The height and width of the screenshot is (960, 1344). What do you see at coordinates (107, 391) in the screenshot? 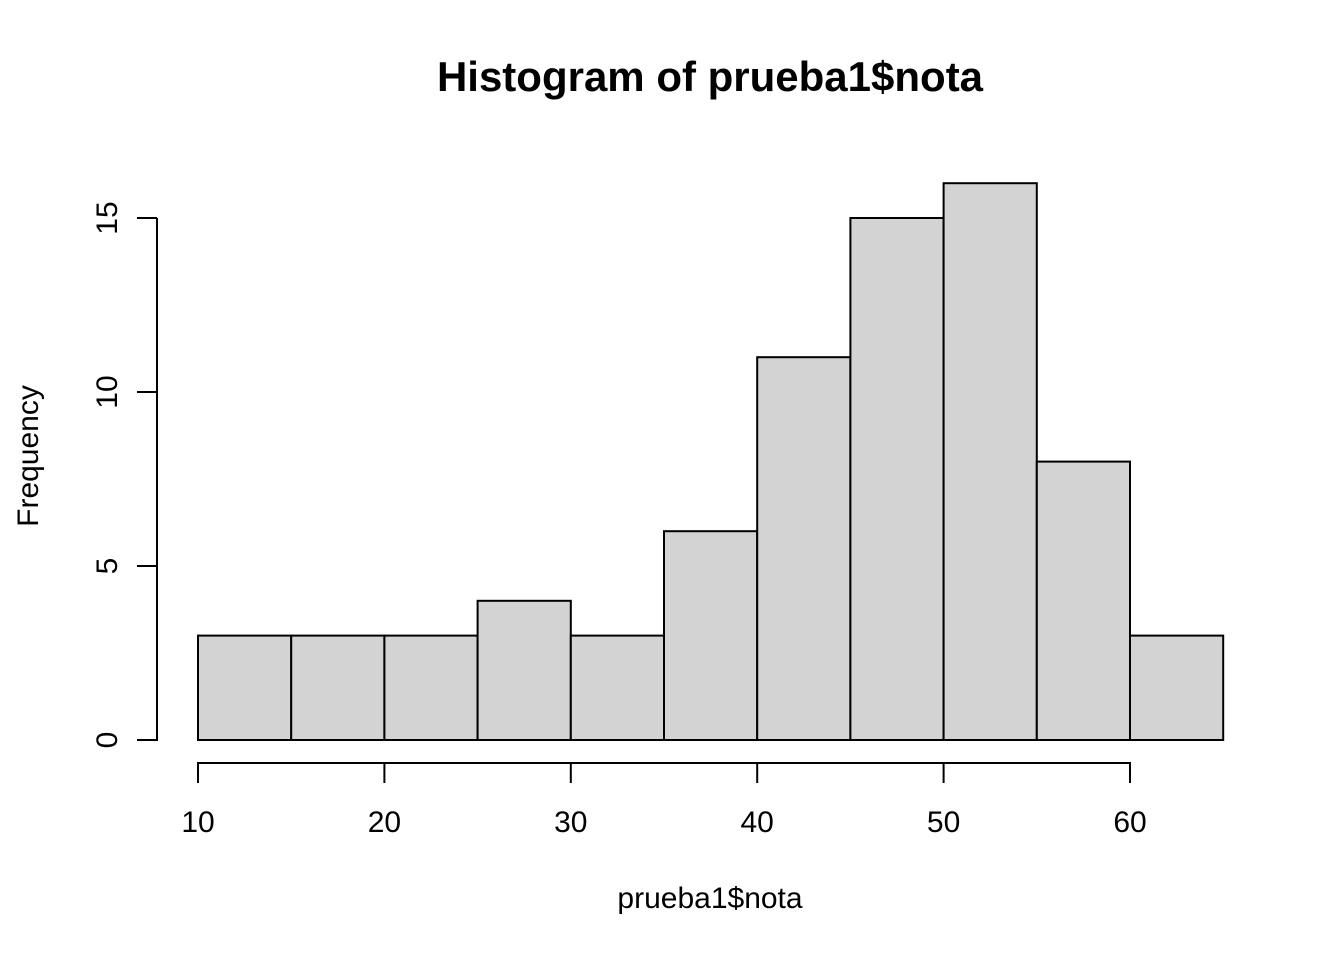
I see `y-tick-label: 10` at bounding box center [107, 391].